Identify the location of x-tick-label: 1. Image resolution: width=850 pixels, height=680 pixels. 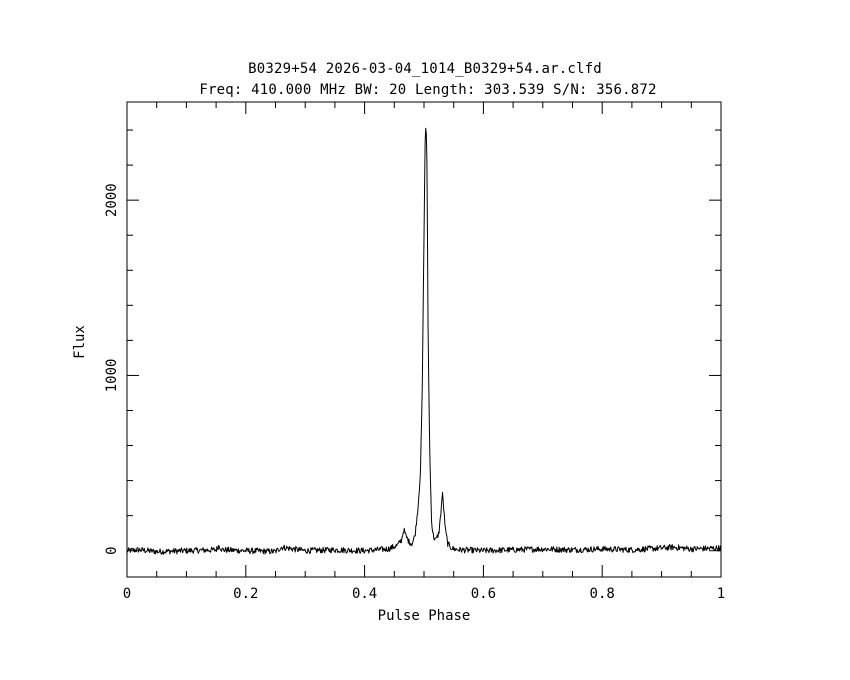
(721, 594).